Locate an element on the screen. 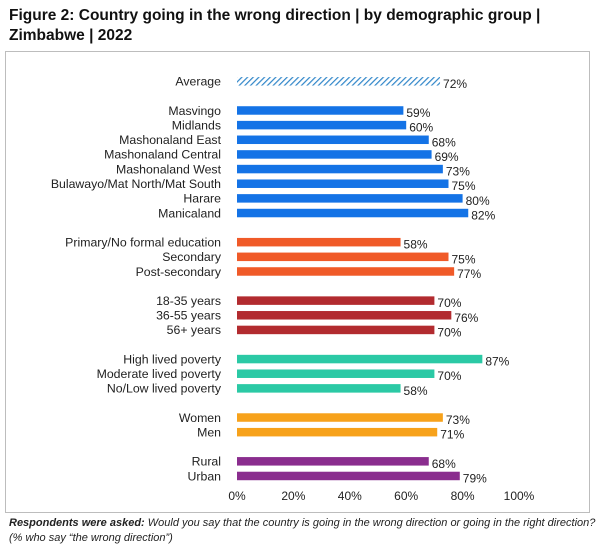 Image resolution: width=602 pixels, height=553 pixels. x-tick-label: 40% is located at coordinates (350, 496).